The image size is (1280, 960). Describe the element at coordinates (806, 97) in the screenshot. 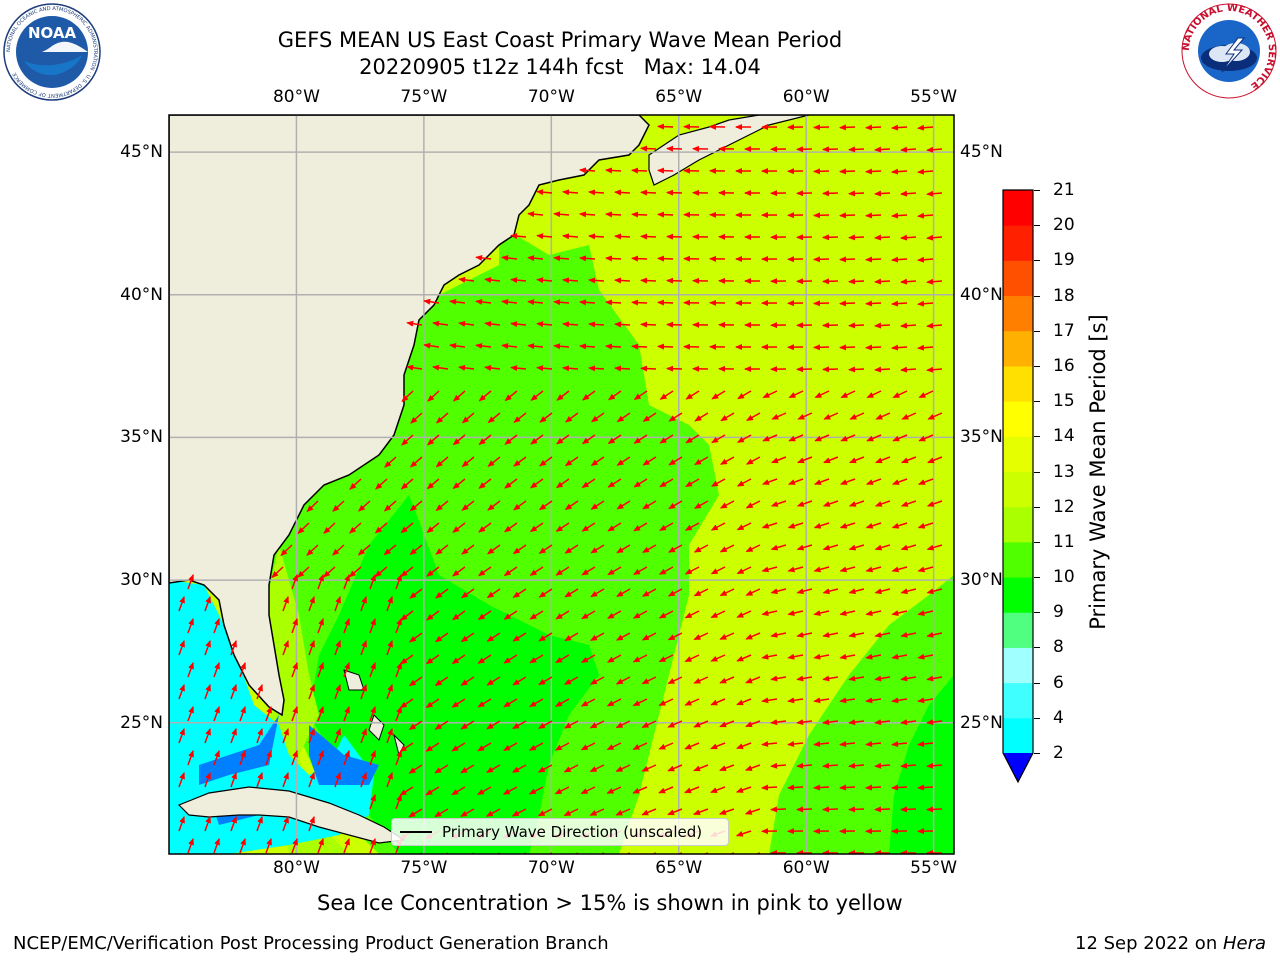

I see `lon-tick-top: 60°W` at that location.